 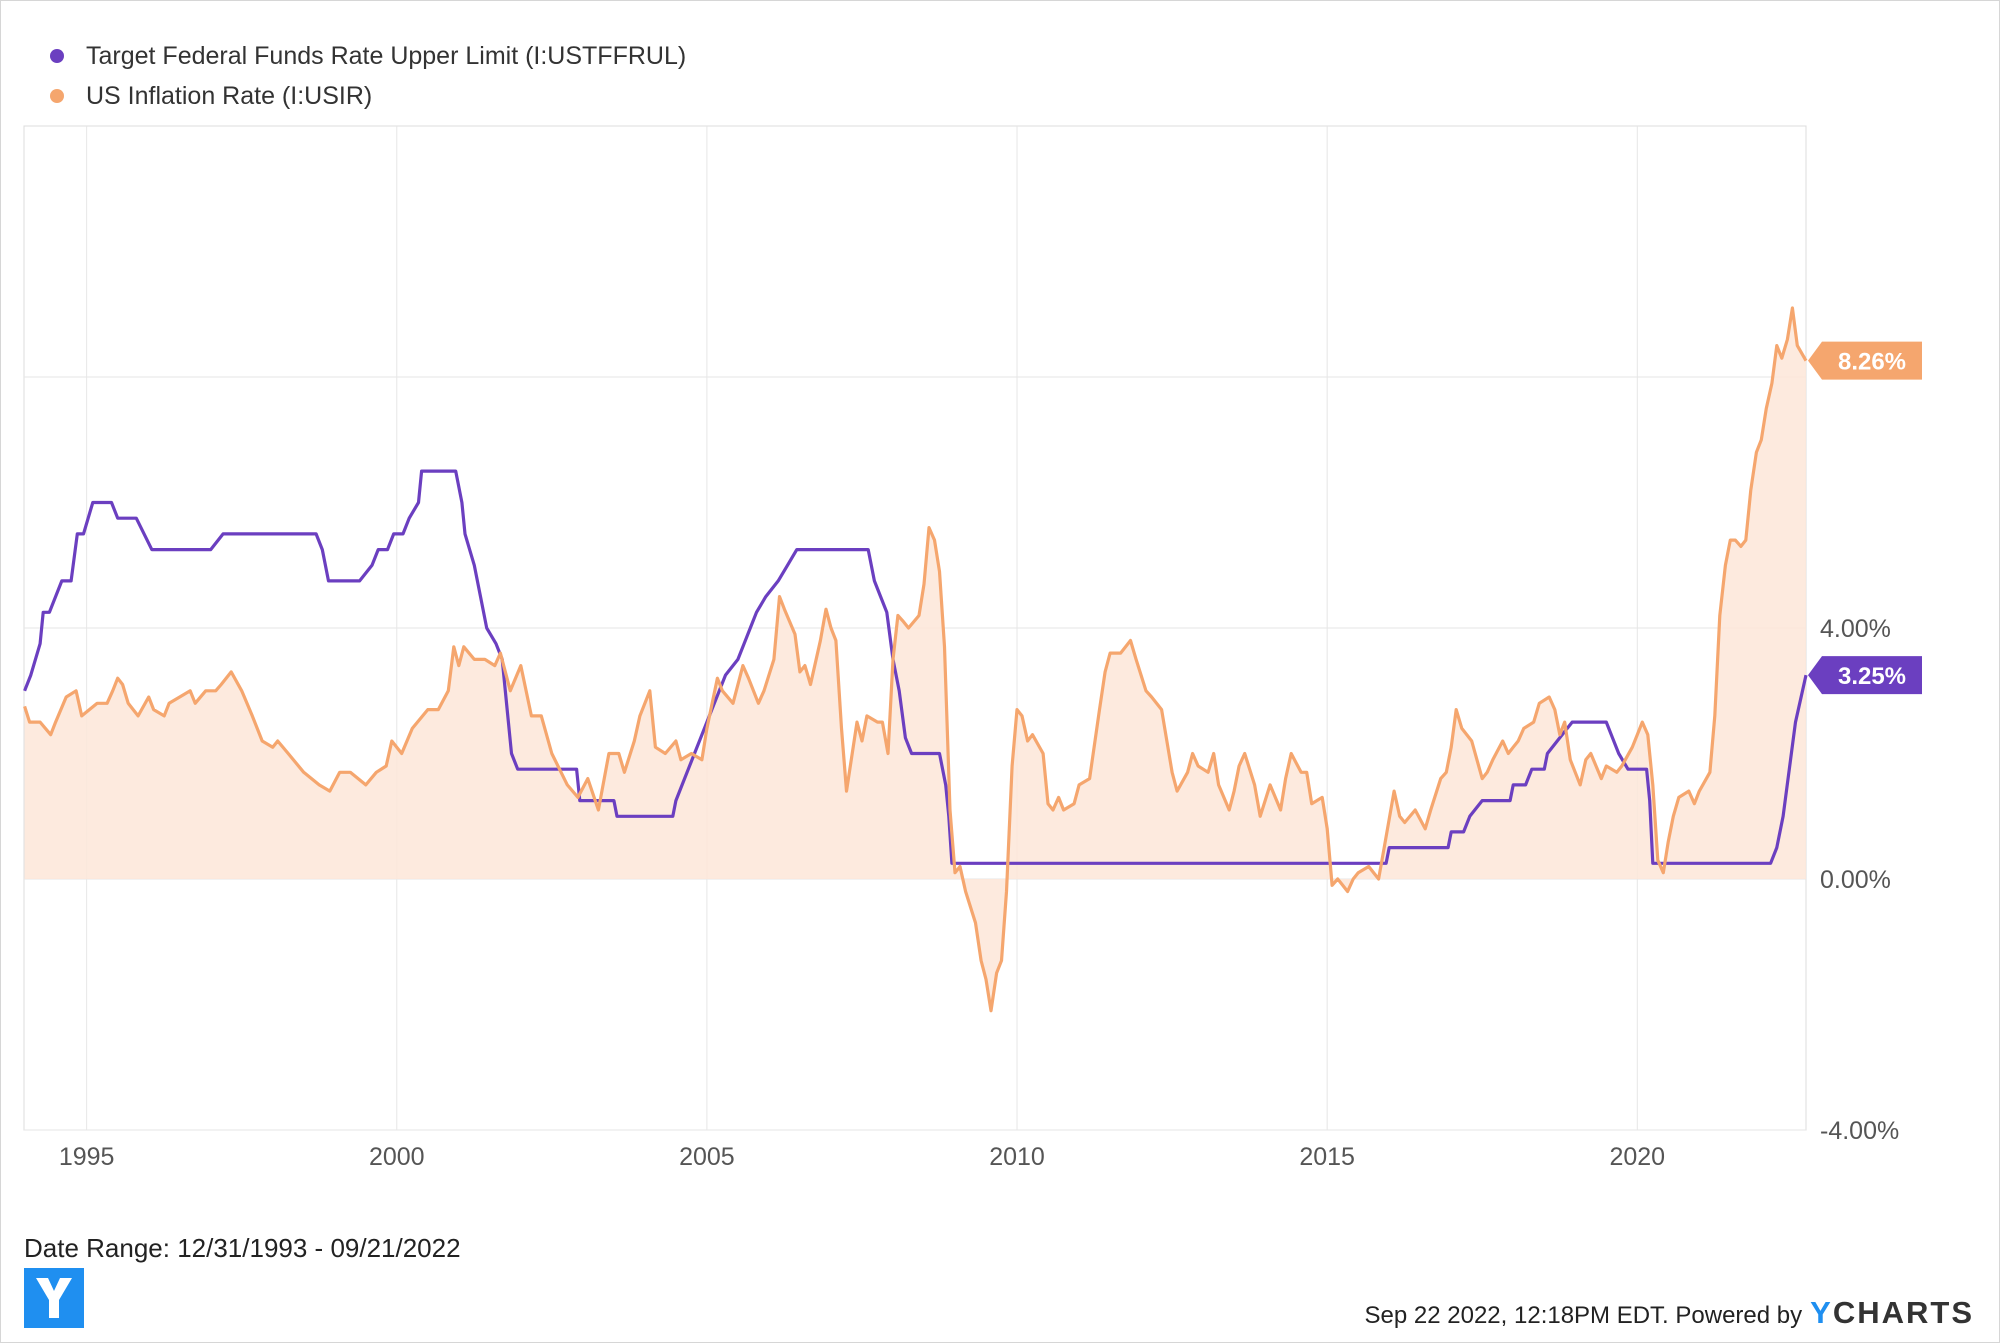 What do you see at coordinates (1865, 518) in the screenshot?
I see `end-value-labels: 3.25% 8.26%` at bounding box center [1865, 518].